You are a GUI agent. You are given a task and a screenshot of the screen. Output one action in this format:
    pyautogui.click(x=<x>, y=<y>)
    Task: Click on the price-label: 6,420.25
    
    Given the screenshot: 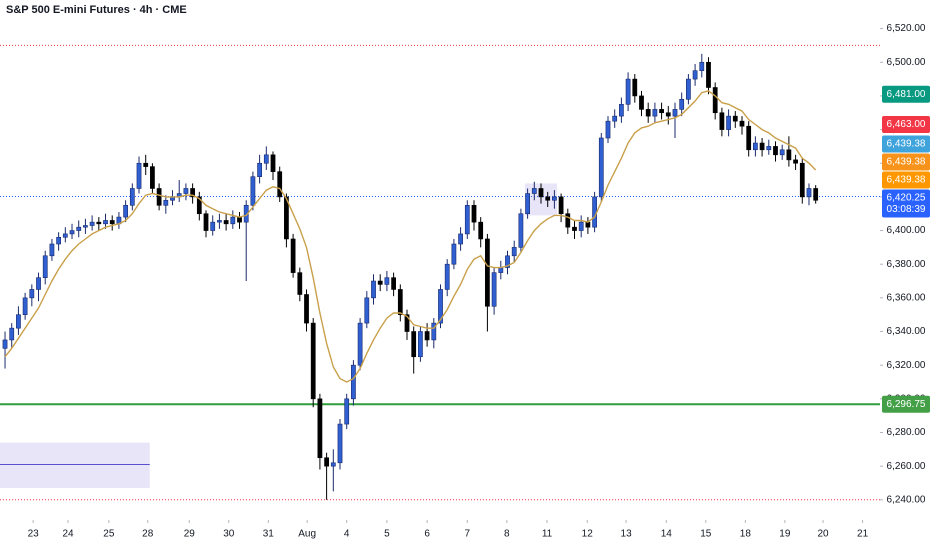 What is the action you would take?
    pyautogui.click(x=906, y=198)
    